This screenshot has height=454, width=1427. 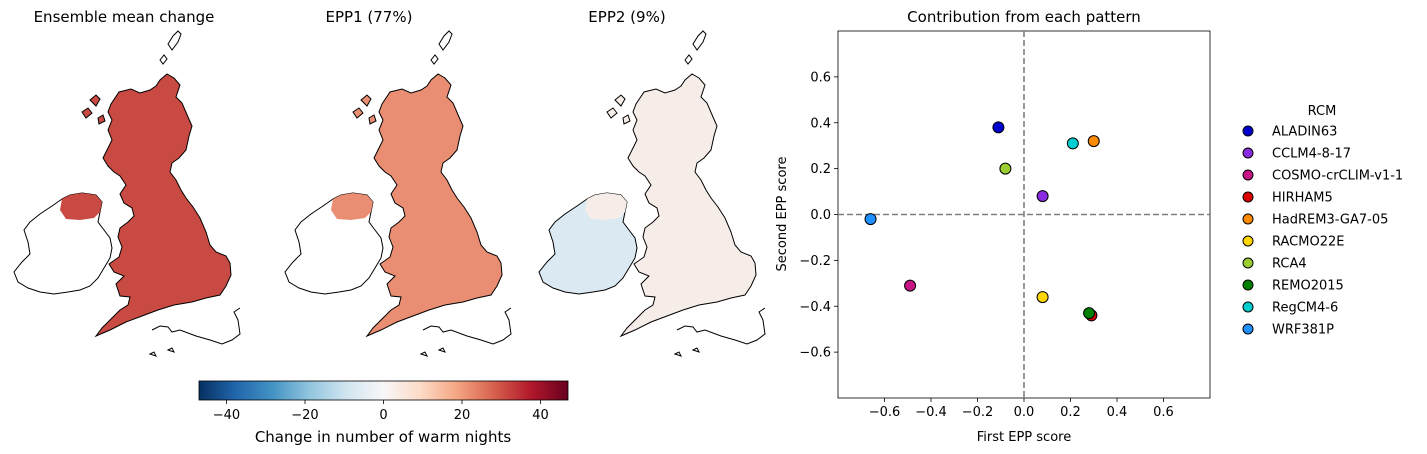 What do you see at coordinates (462, 415) in the screenshot?
I see `colorbar-tick-label: 20` at bounding box center [462, 415].